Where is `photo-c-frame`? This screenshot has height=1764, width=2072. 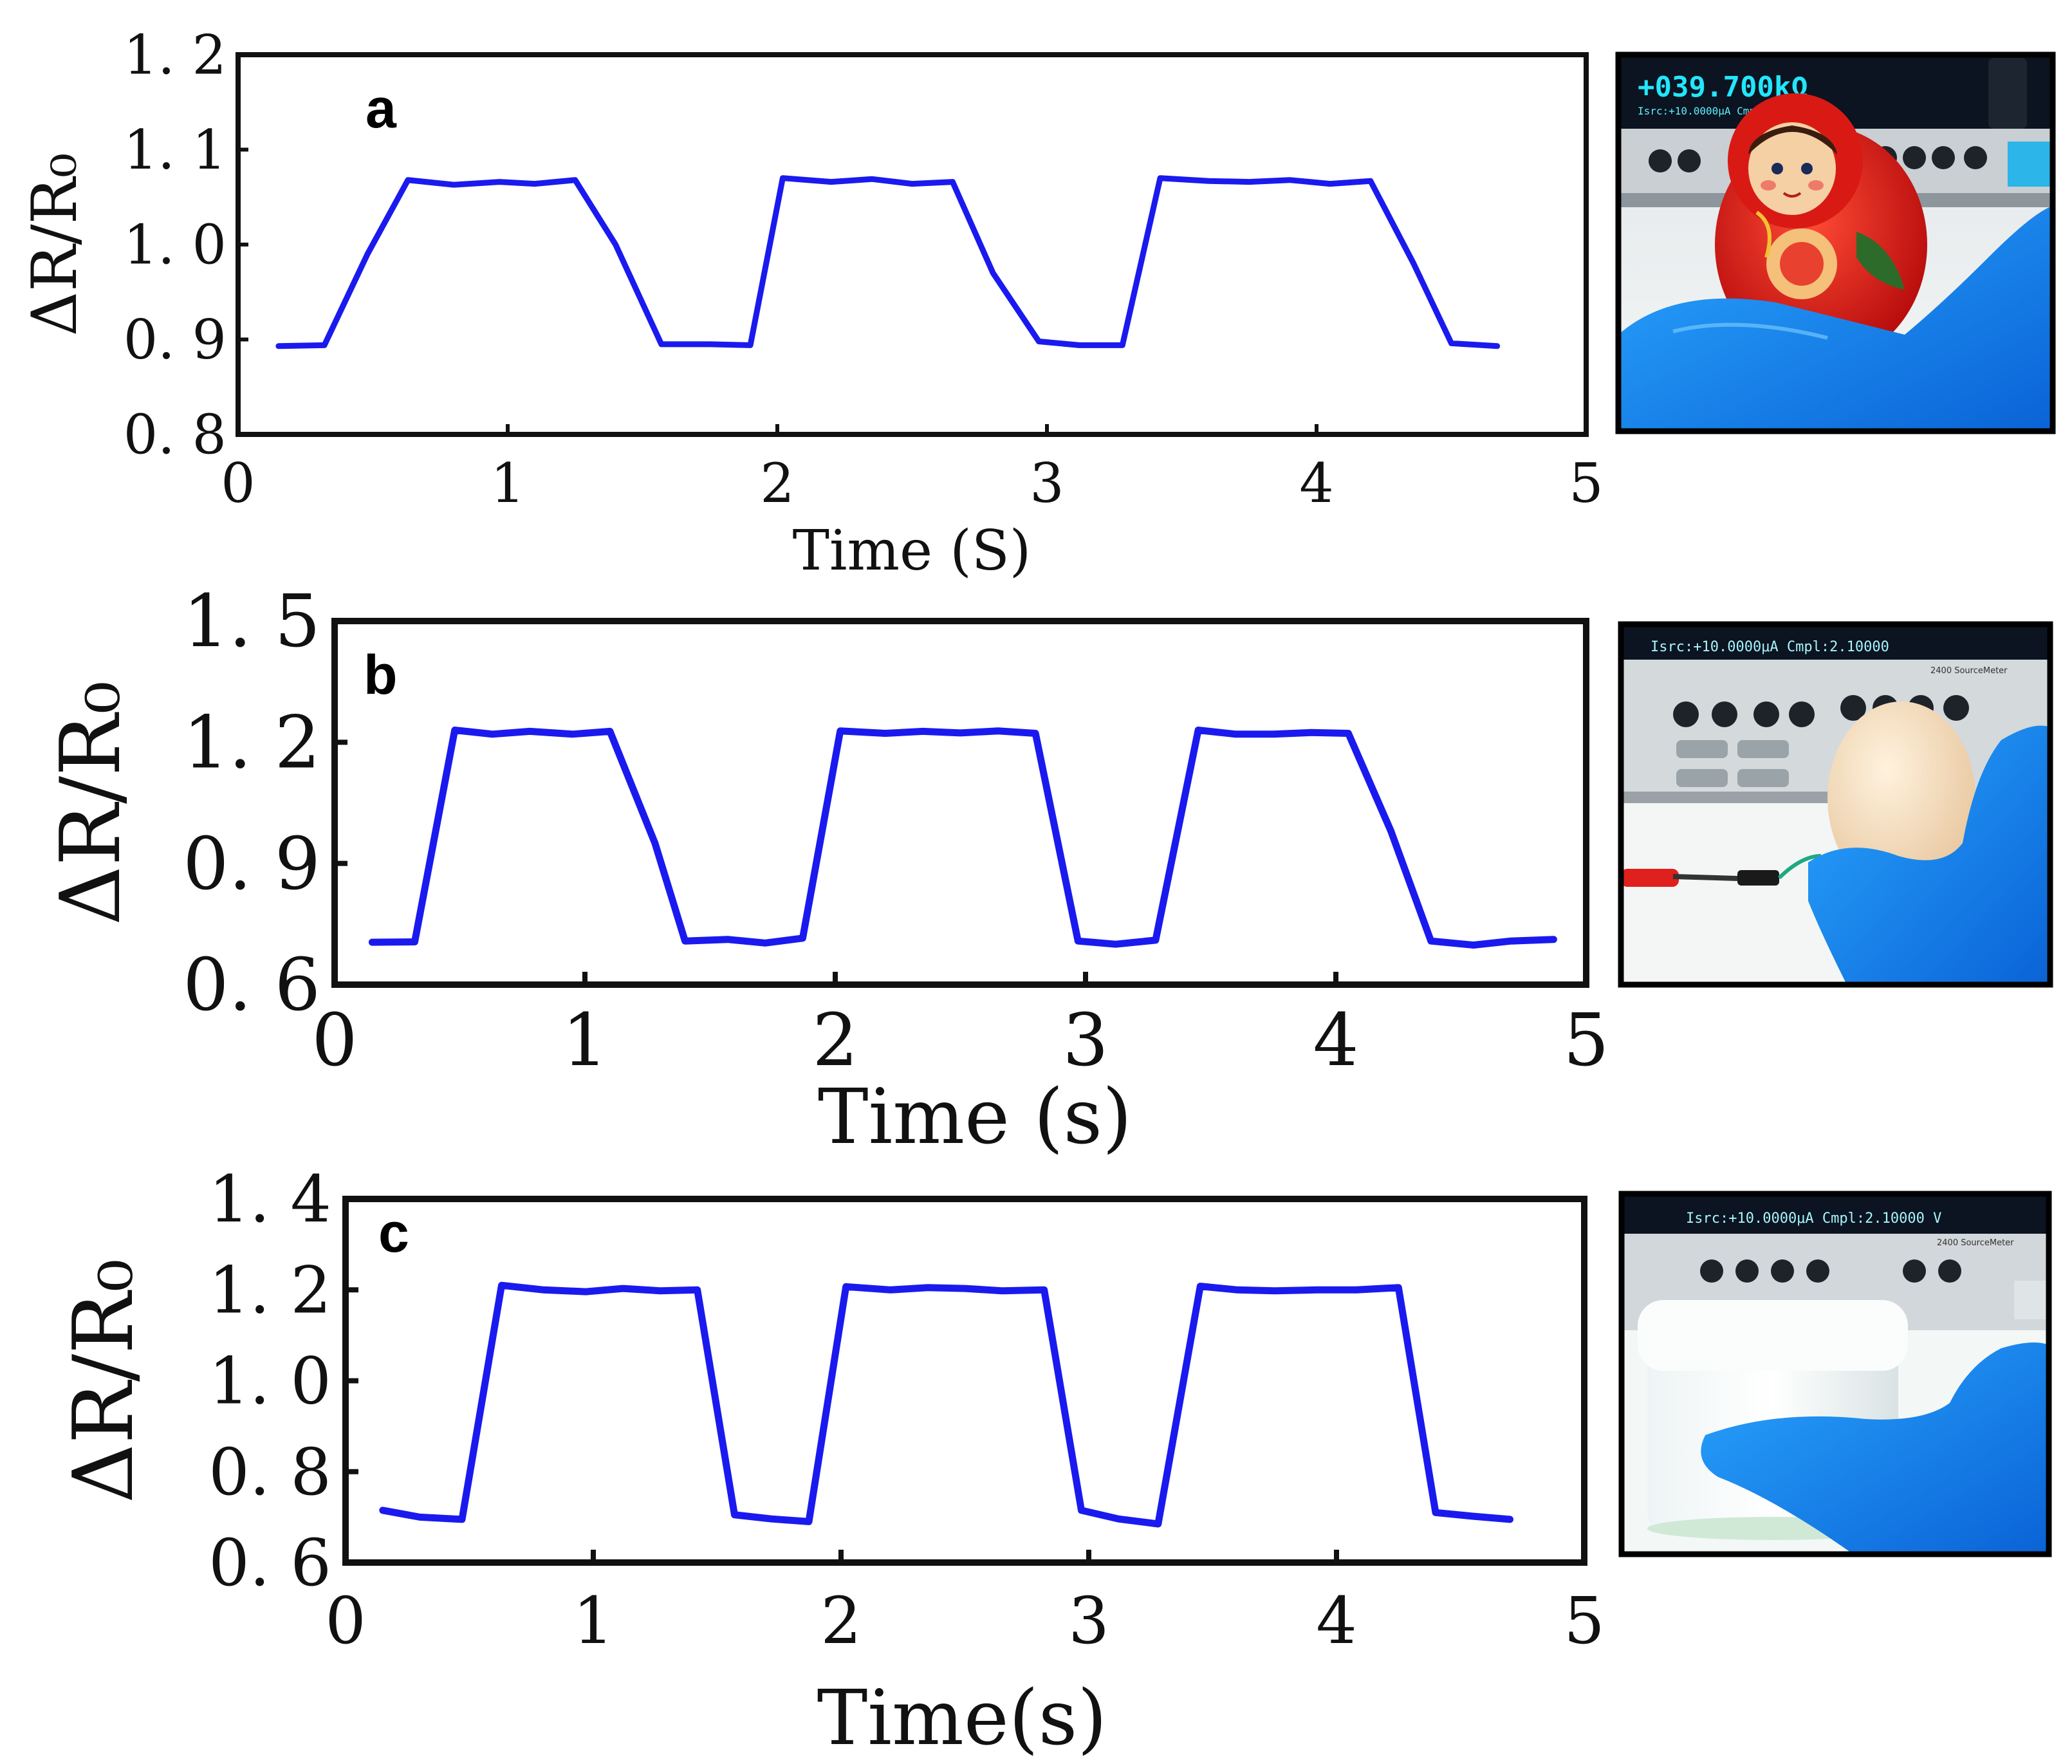
photo-c-frame is located at coordinates (1835, 1374).